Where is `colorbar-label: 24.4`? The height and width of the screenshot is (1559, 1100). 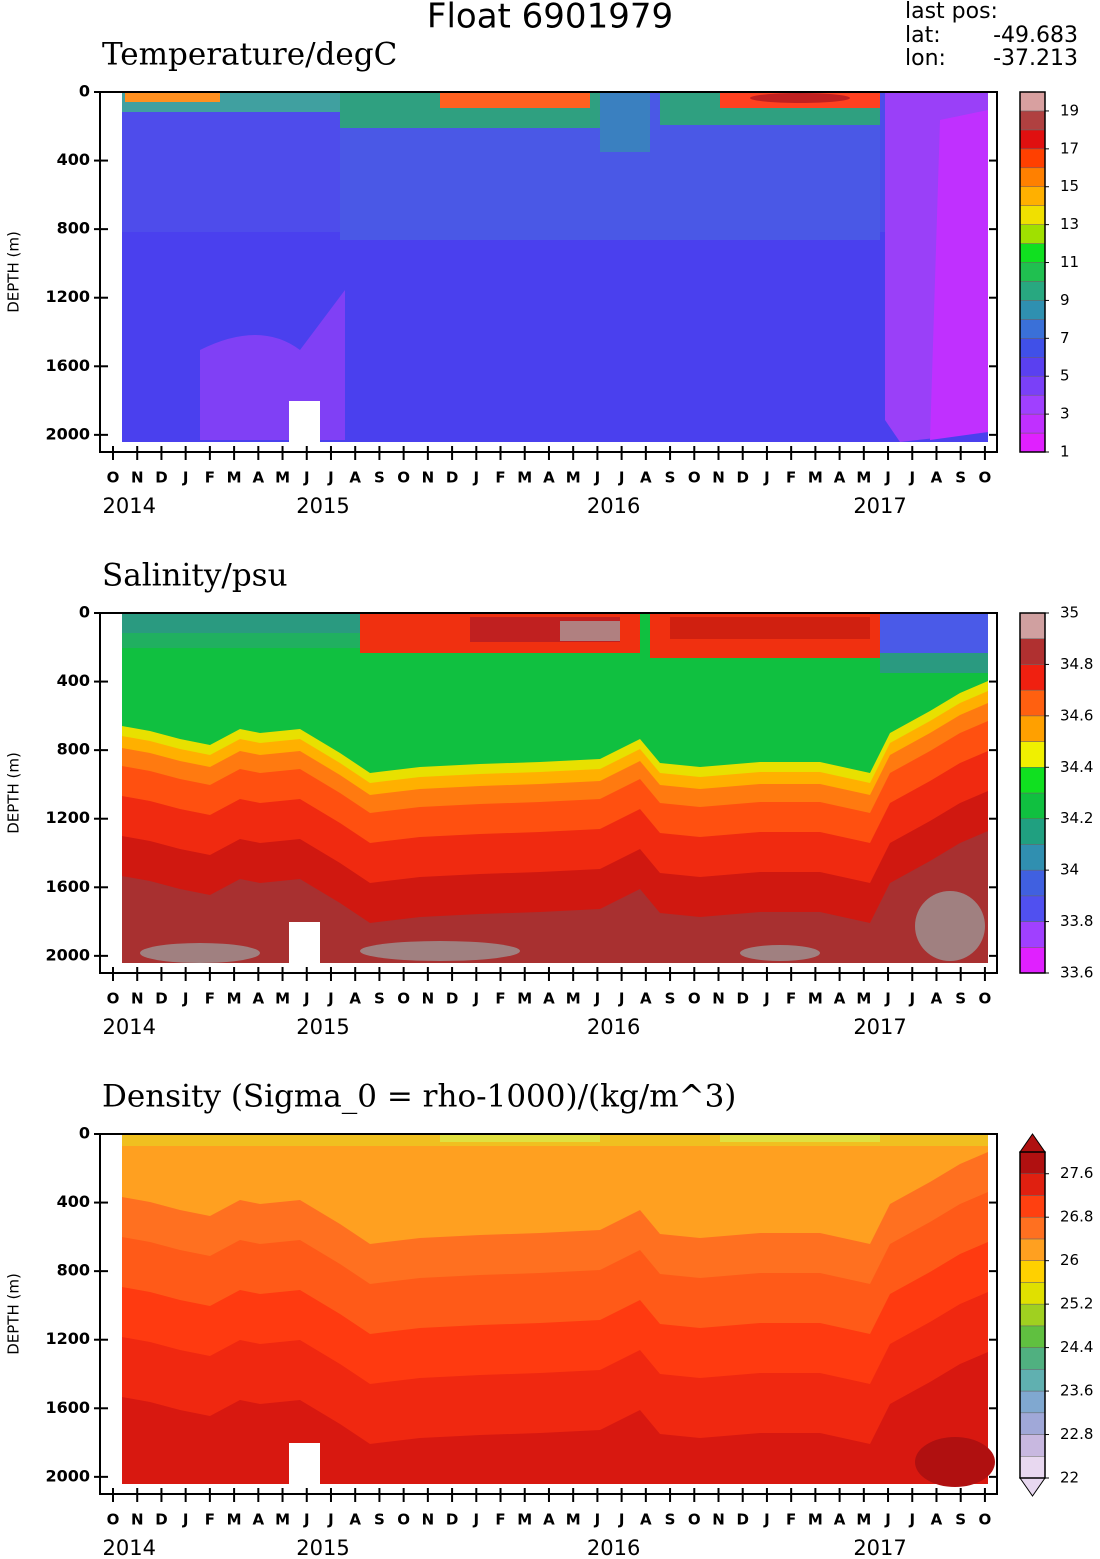
colorbar-label: 24.4 is located at coordinates (1076, 1347).